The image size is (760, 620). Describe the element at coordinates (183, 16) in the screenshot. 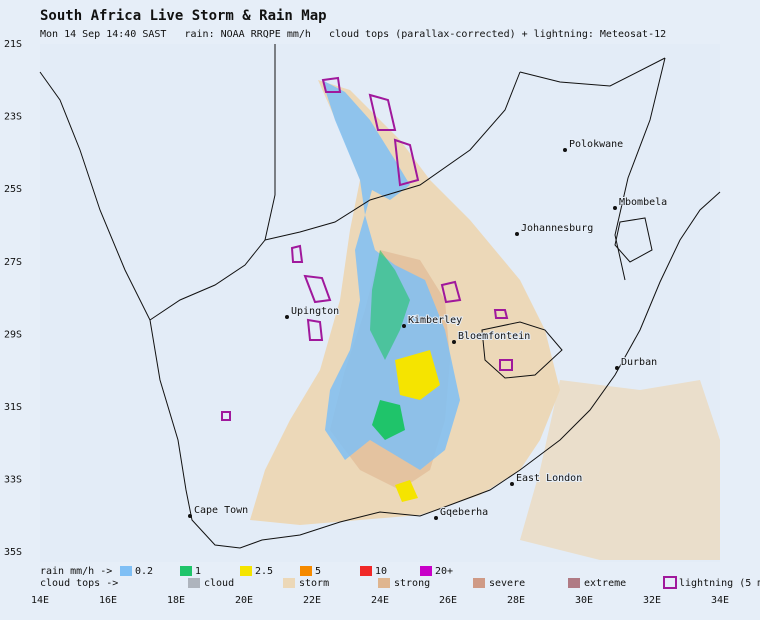

I see `title: South Africa Live Storm & Rain Map` at that location.